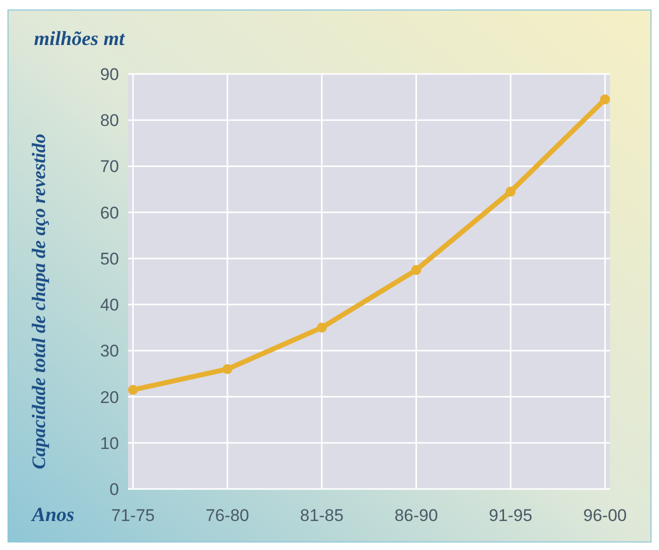 The width and height of the screenshot is (659, 550). Describe the element at coordinates (322, 515) in the screenshot. I see `x-tick-label: 81-85` at that location.